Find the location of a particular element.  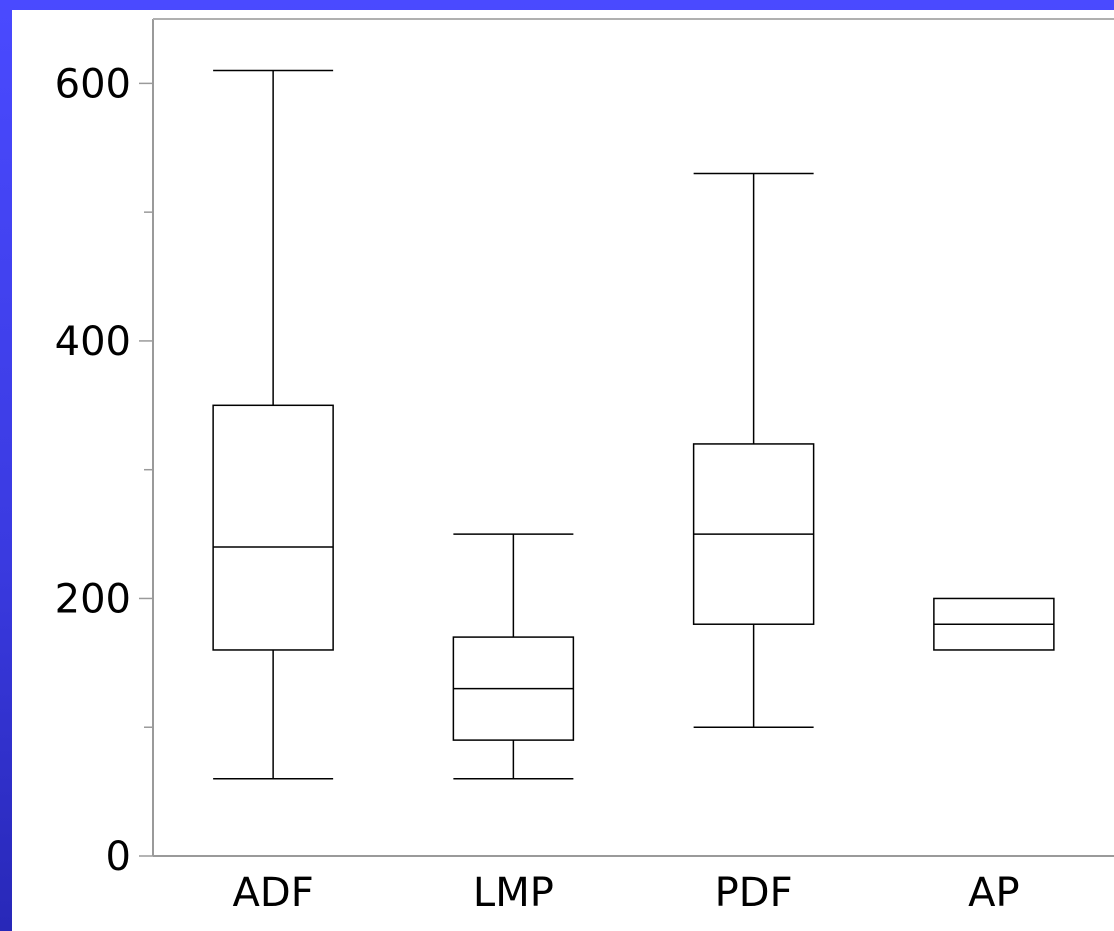

box-adf is located at coordinates (273, 424).